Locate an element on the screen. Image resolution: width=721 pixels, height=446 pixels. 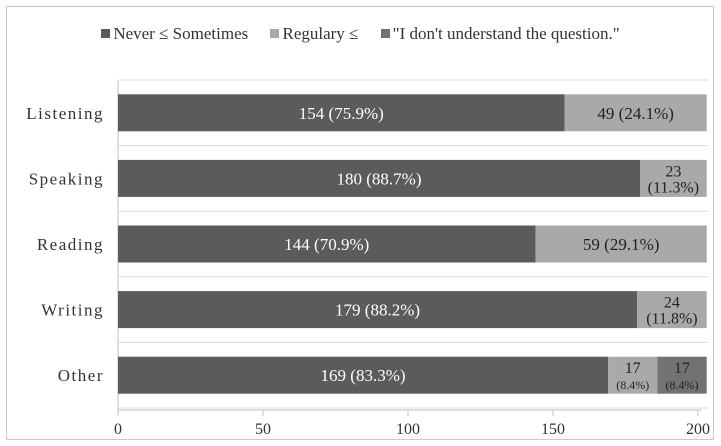
data-label-reading-regulary: 59 (29.1%) is located at coordinates (621, 244).